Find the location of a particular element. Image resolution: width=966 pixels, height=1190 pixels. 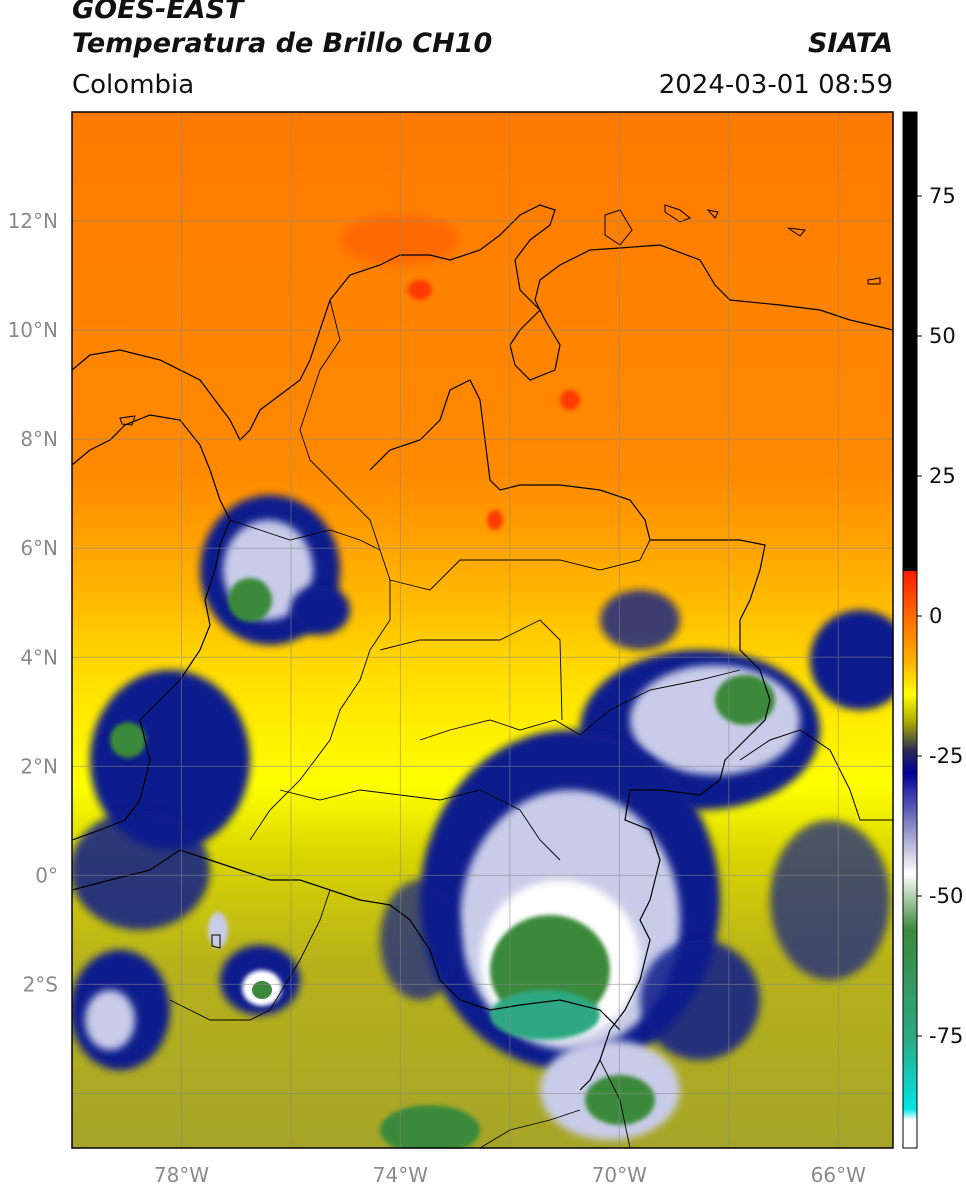

organization-label: SIATA is located at coordinates (850, 43).